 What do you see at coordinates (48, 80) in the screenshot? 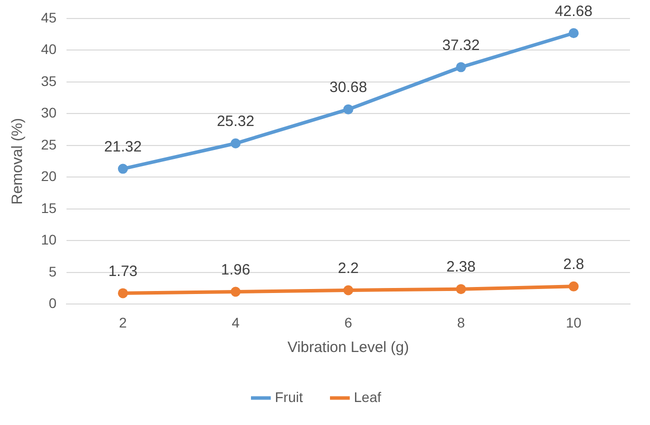
I see `y-tick-label: 35` at bounding box center [48, 80].